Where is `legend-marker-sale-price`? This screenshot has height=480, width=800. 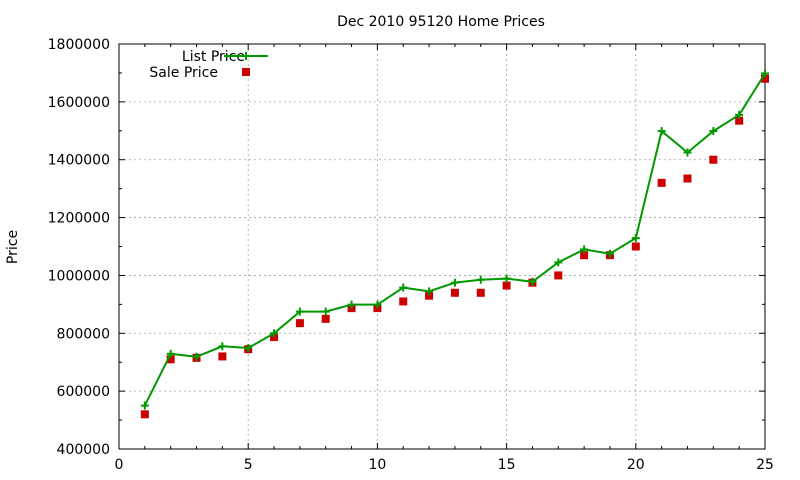
legend-marker-sale-price is located at coordinates (246, 72).